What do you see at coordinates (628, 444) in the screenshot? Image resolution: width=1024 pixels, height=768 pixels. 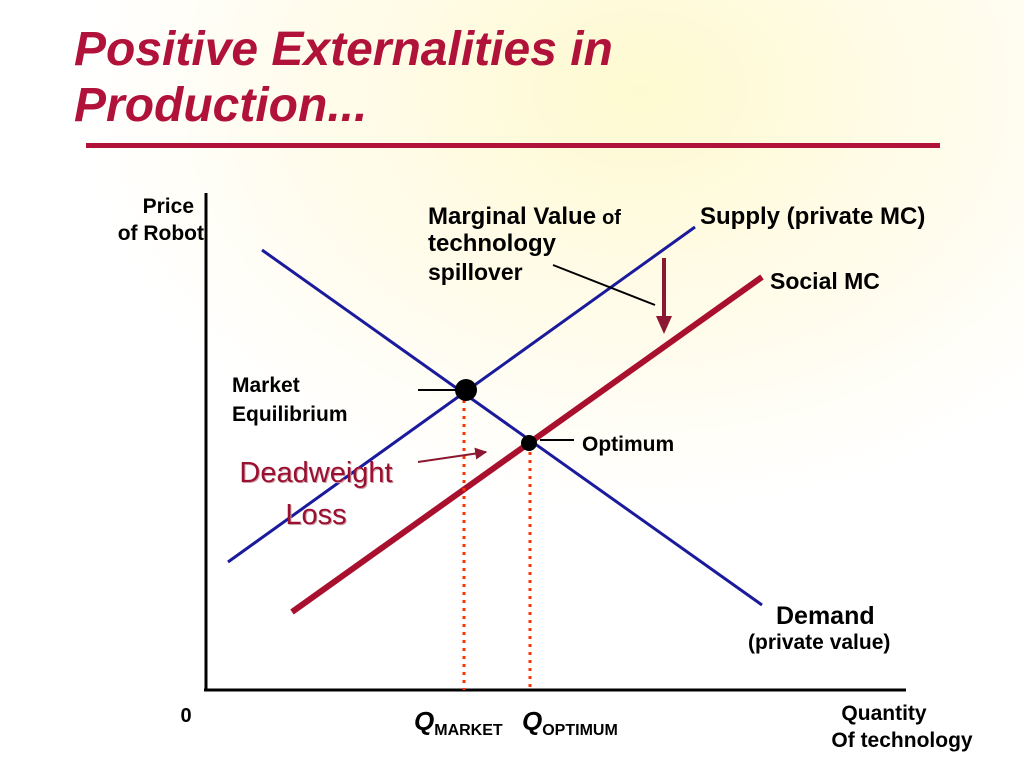 I see `optimum-label: Optimum` at bounding box center [628, 444].